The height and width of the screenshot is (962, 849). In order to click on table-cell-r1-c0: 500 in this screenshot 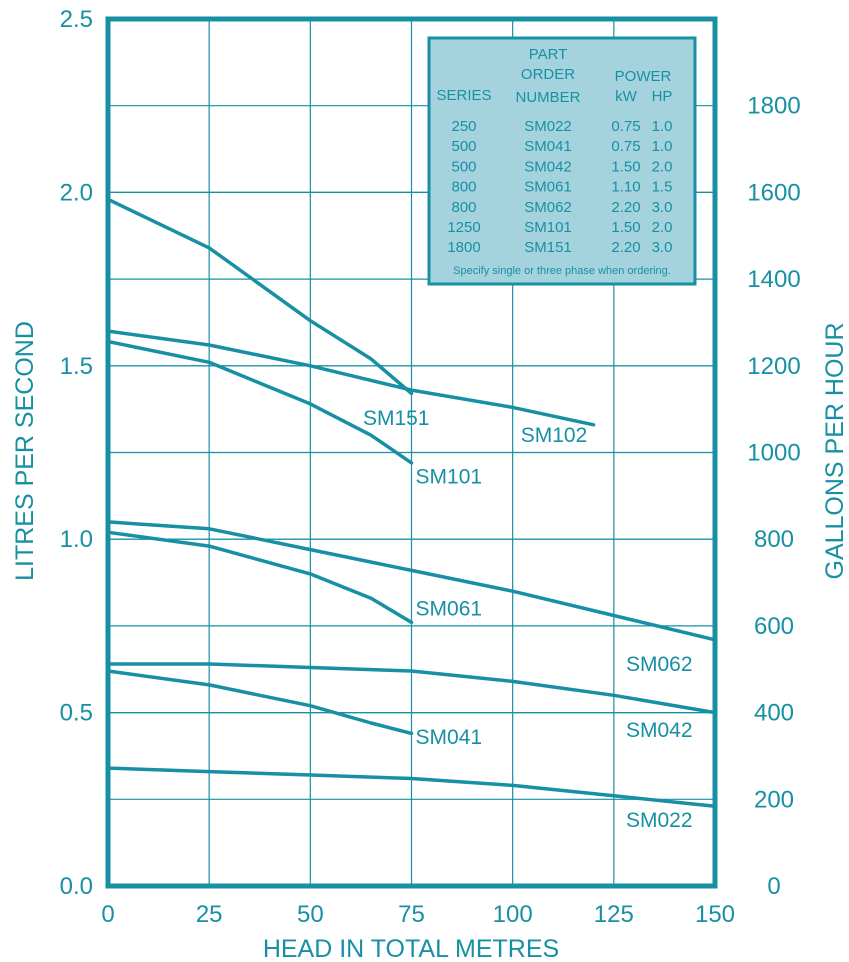, I will do `click(463, 146)`.